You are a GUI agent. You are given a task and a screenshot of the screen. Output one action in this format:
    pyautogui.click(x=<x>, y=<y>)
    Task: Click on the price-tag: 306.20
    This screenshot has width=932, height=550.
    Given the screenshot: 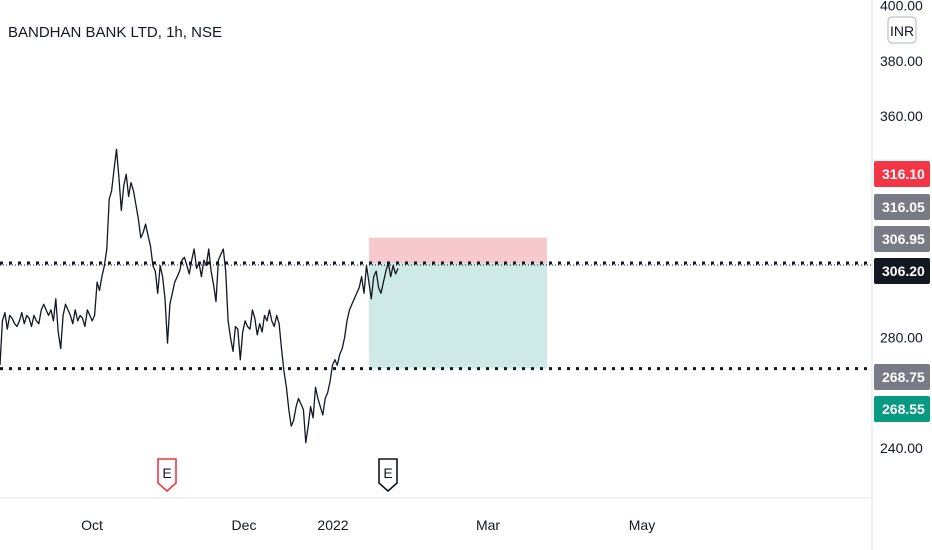 What is the action you would take?
    pyautogui.click(x=902, y=271)
    